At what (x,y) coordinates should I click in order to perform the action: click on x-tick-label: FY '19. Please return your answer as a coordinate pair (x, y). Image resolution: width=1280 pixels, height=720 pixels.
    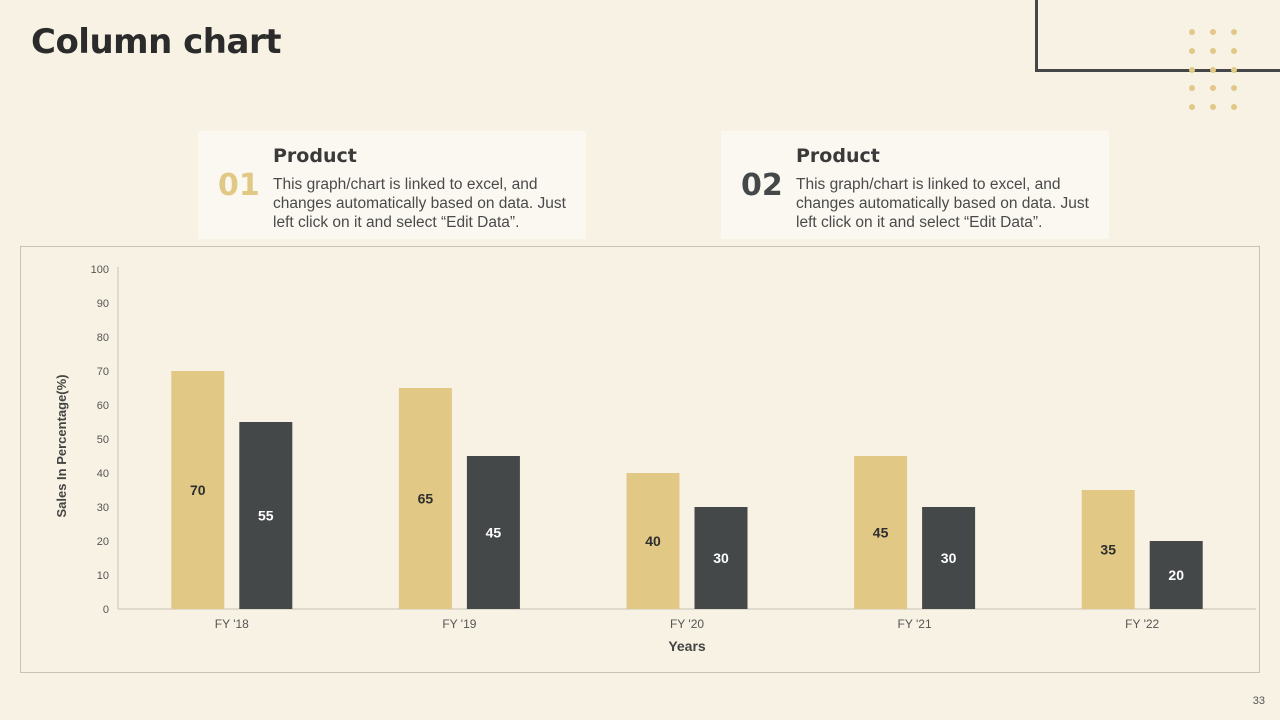
    Looking at the image, I should click on (459, 624).